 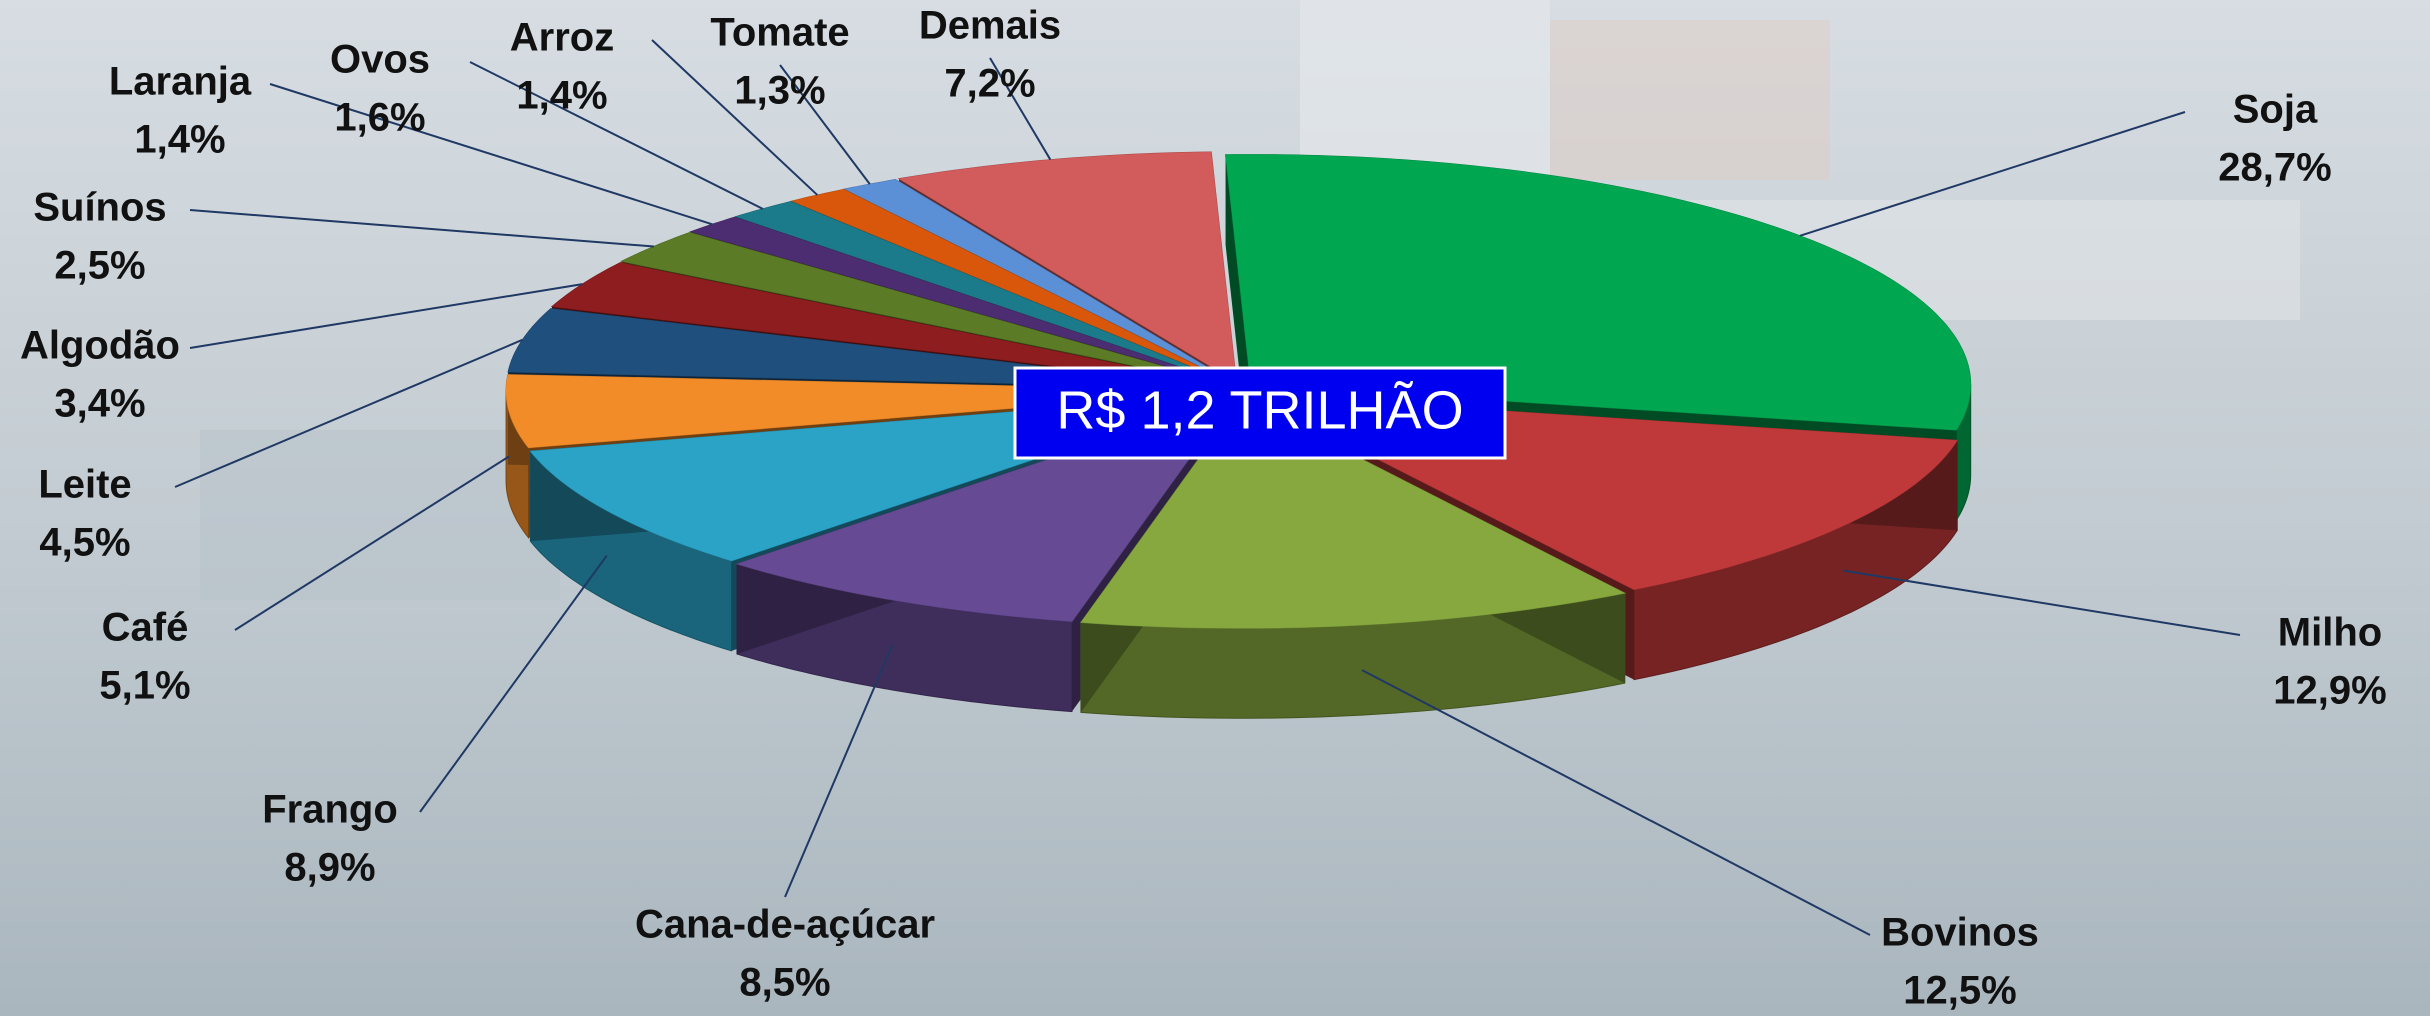 I want to click on value-label: 12,5%, so click(x=1959, y=991).